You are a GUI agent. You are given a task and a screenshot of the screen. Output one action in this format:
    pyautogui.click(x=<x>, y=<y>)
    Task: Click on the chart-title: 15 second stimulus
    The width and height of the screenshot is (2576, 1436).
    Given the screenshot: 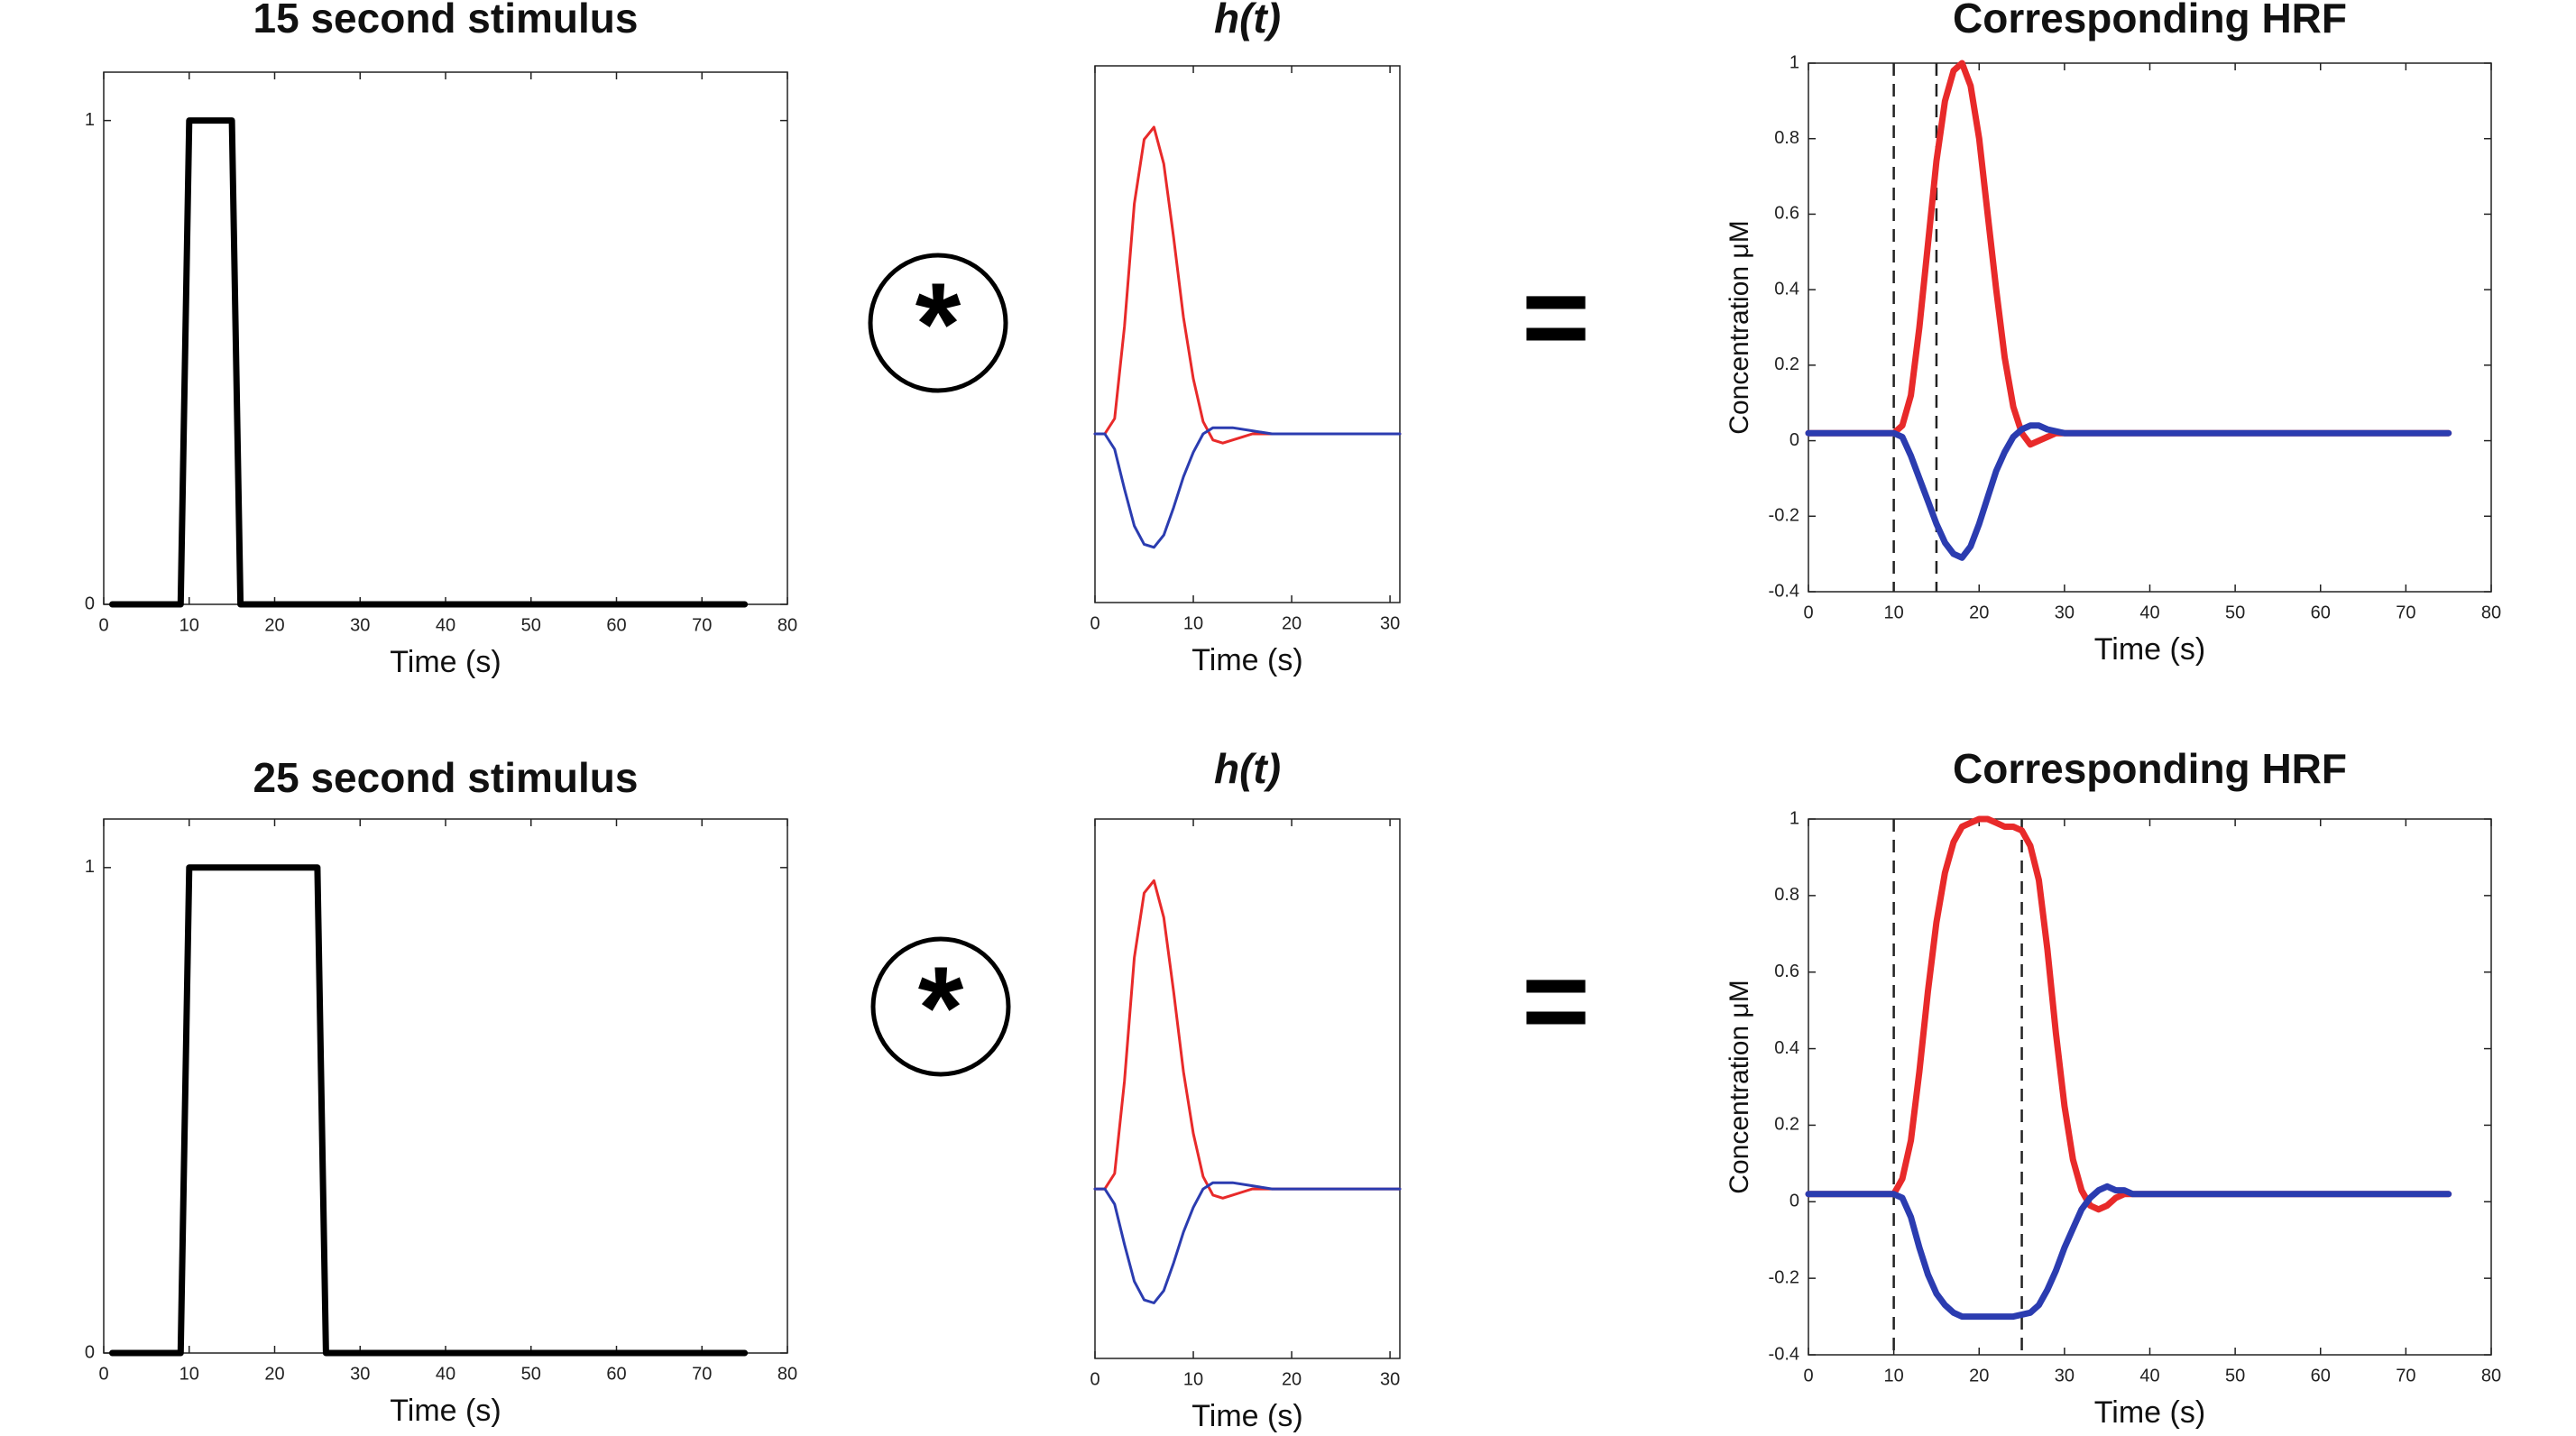 What is the action you would take?
    pyautogui.click(x=446, y=20)
    